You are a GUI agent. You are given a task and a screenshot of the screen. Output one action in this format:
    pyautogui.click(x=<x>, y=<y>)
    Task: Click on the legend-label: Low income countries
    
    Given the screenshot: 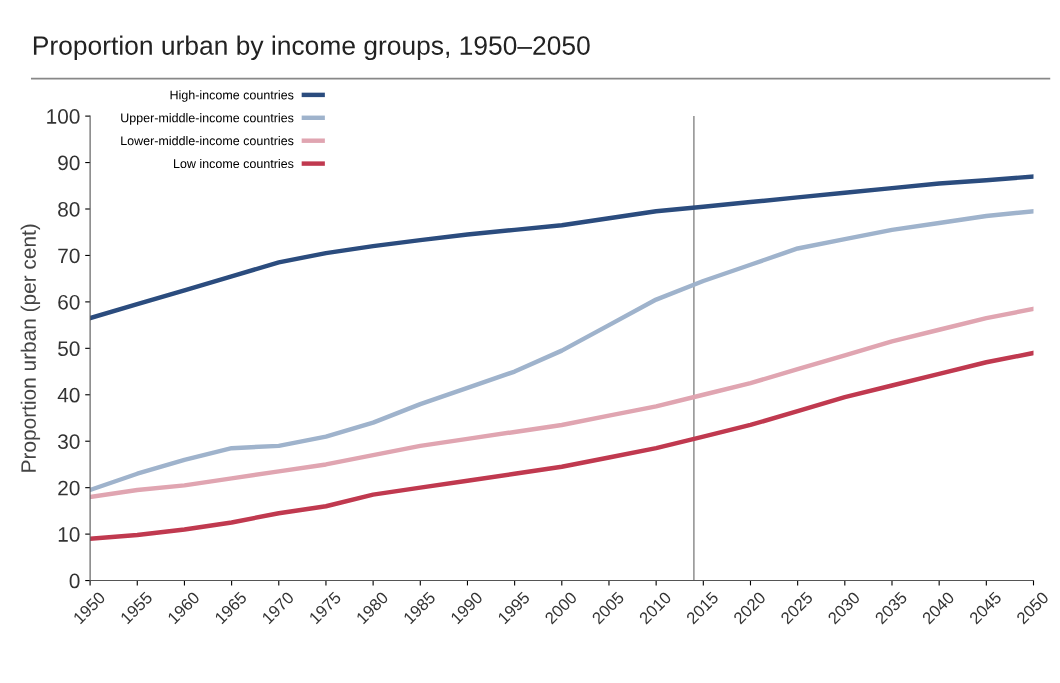 What is the action you would take?
    pyautogui.click(x=234, y=163)
    